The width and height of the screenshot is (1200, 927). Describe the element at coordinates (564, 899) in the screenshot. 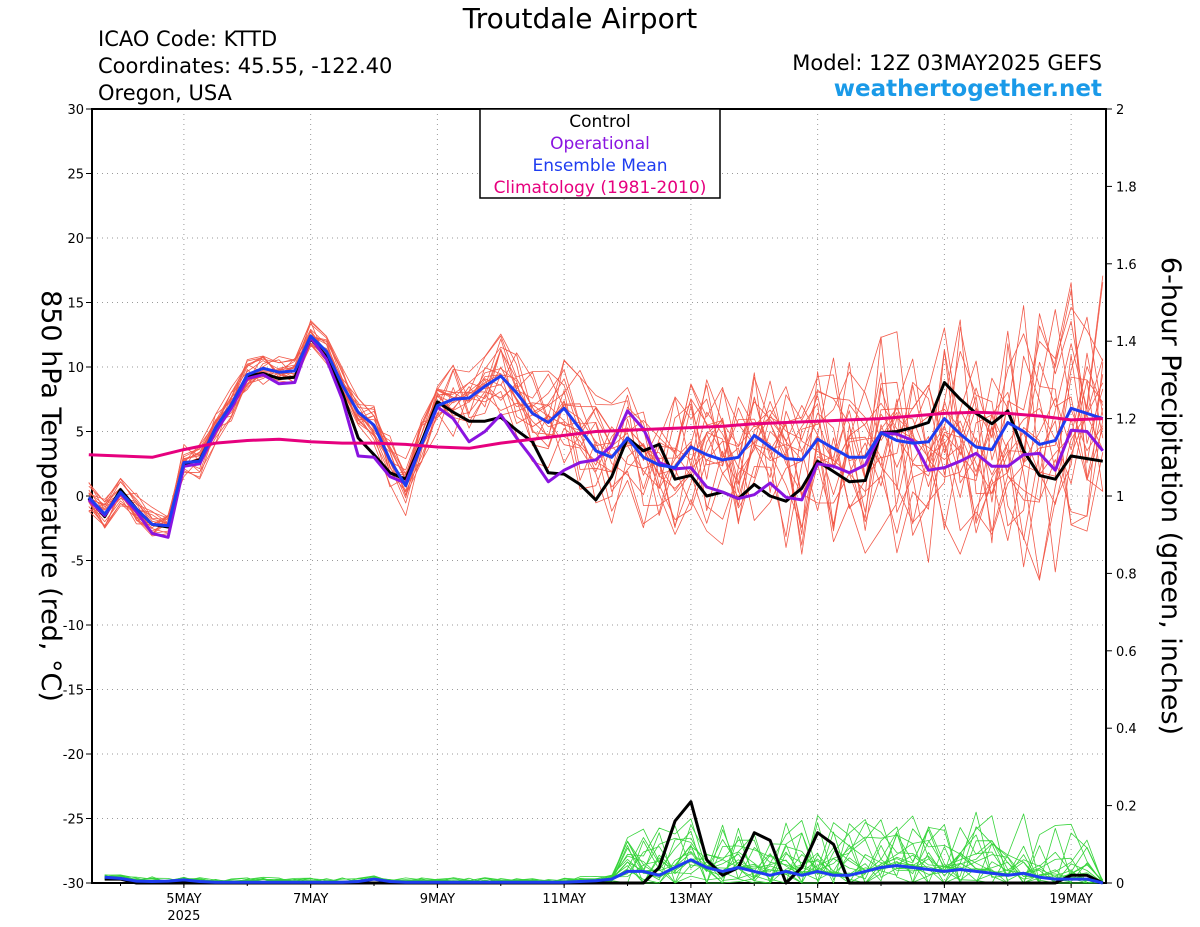

I see `x-tick-label: 11MAY` at that location.